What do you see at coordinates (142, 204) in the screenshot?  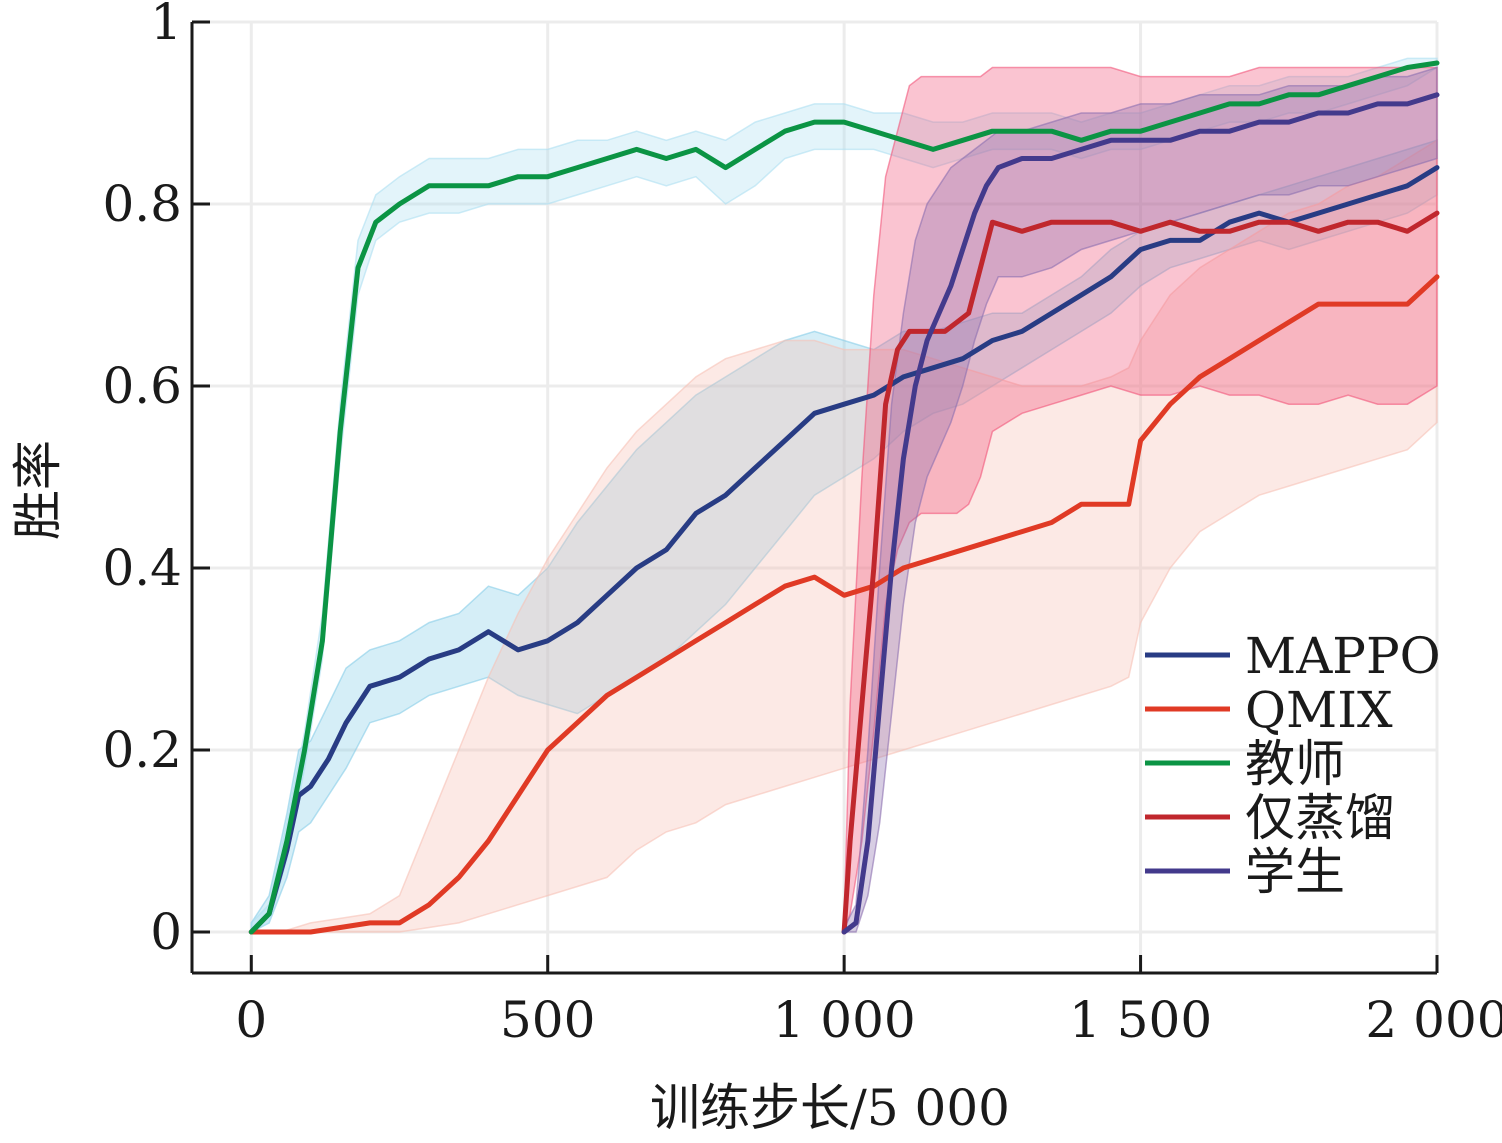 I see `y-tick-label-4: 0.8` at bounding box center [142, 204].